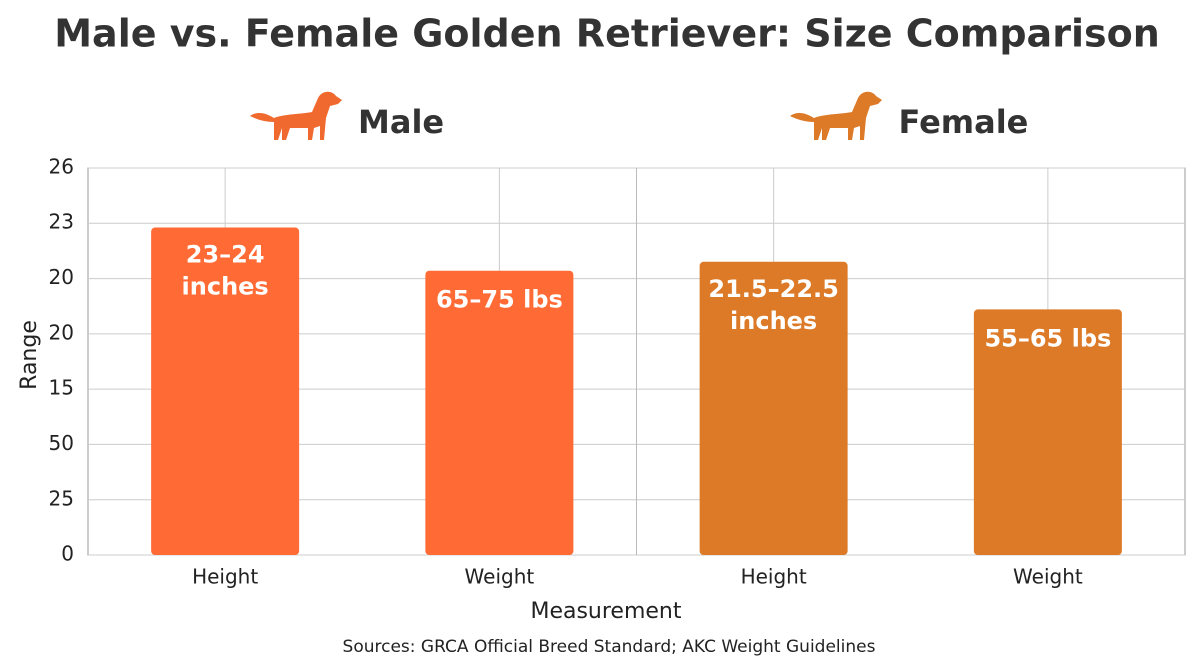 This screenshot has width=1204, height=672. Describe the element at coordinates (1047, 338) in the screenshot. I see `bar-label: 55–65 lbs` at that location.